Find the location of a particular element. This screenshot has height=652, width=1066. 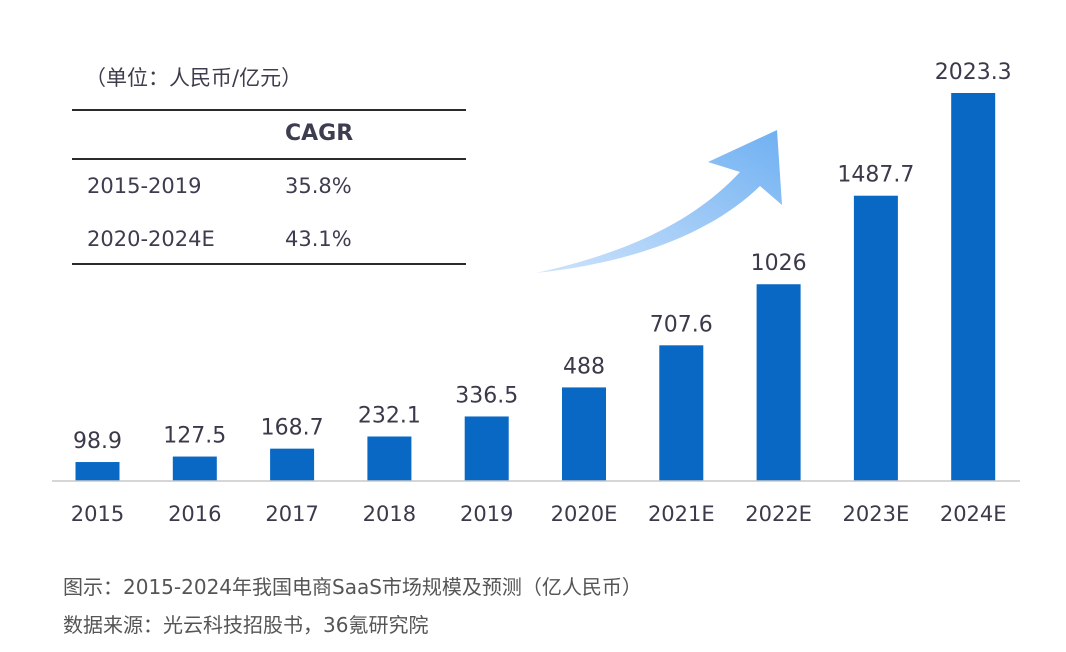

bar-2021E is located at coordinates (681, 413).